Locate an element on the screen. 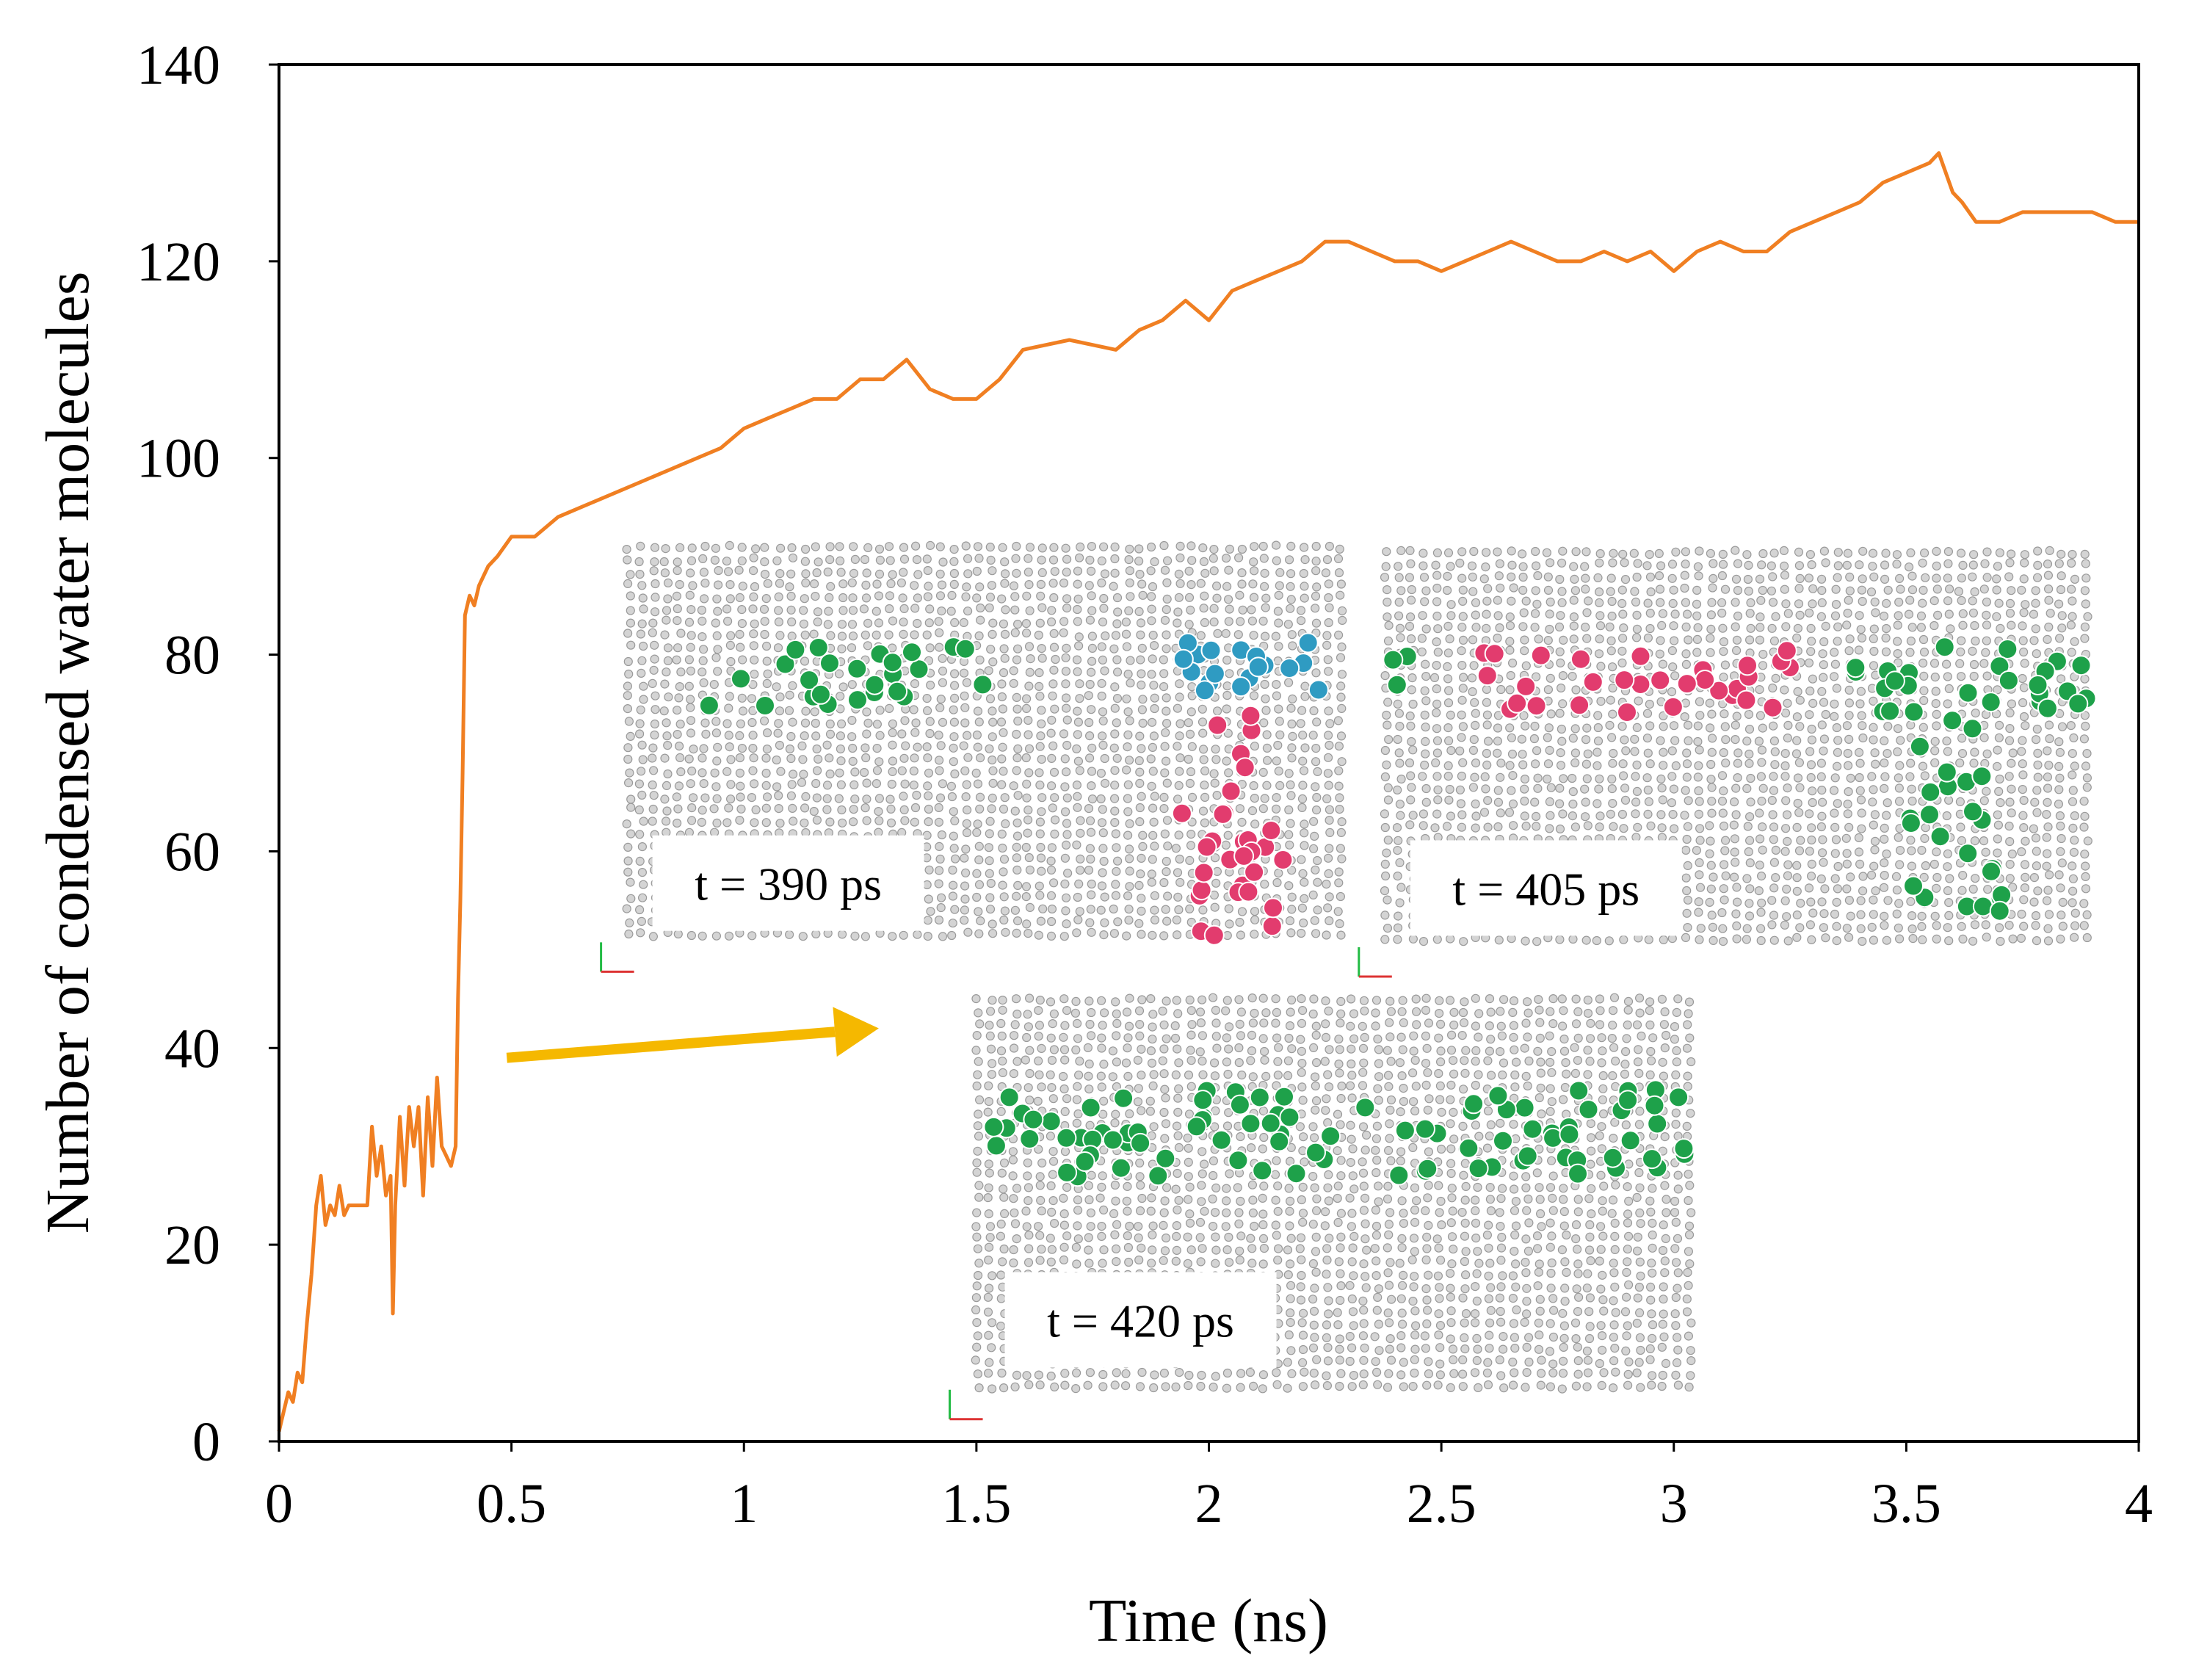 Image resolution: width=2185 pixels, height=1680 pixels. y-tick-label: 80 is located at coordinates (192, 656).